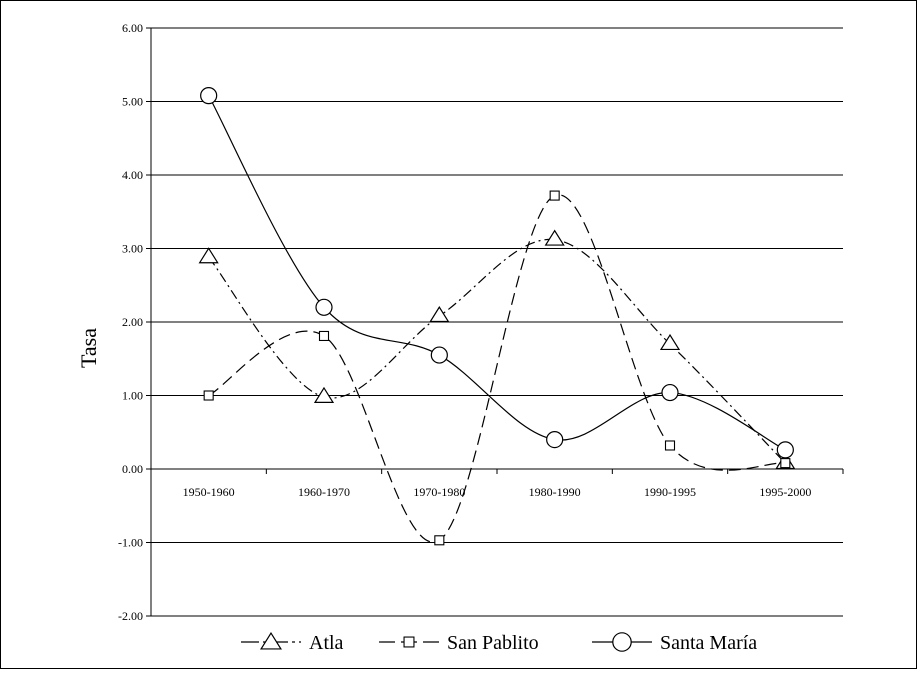  Describe the element at coordinates (409, 642) in the screenshot. I see `legend-marker-square` at that location.